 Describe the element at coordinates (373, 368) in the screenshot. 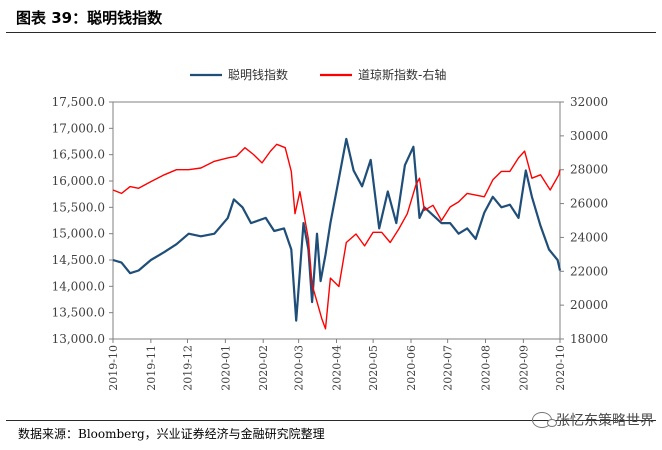

I see `x-tick-label: 2020-05` at that location.